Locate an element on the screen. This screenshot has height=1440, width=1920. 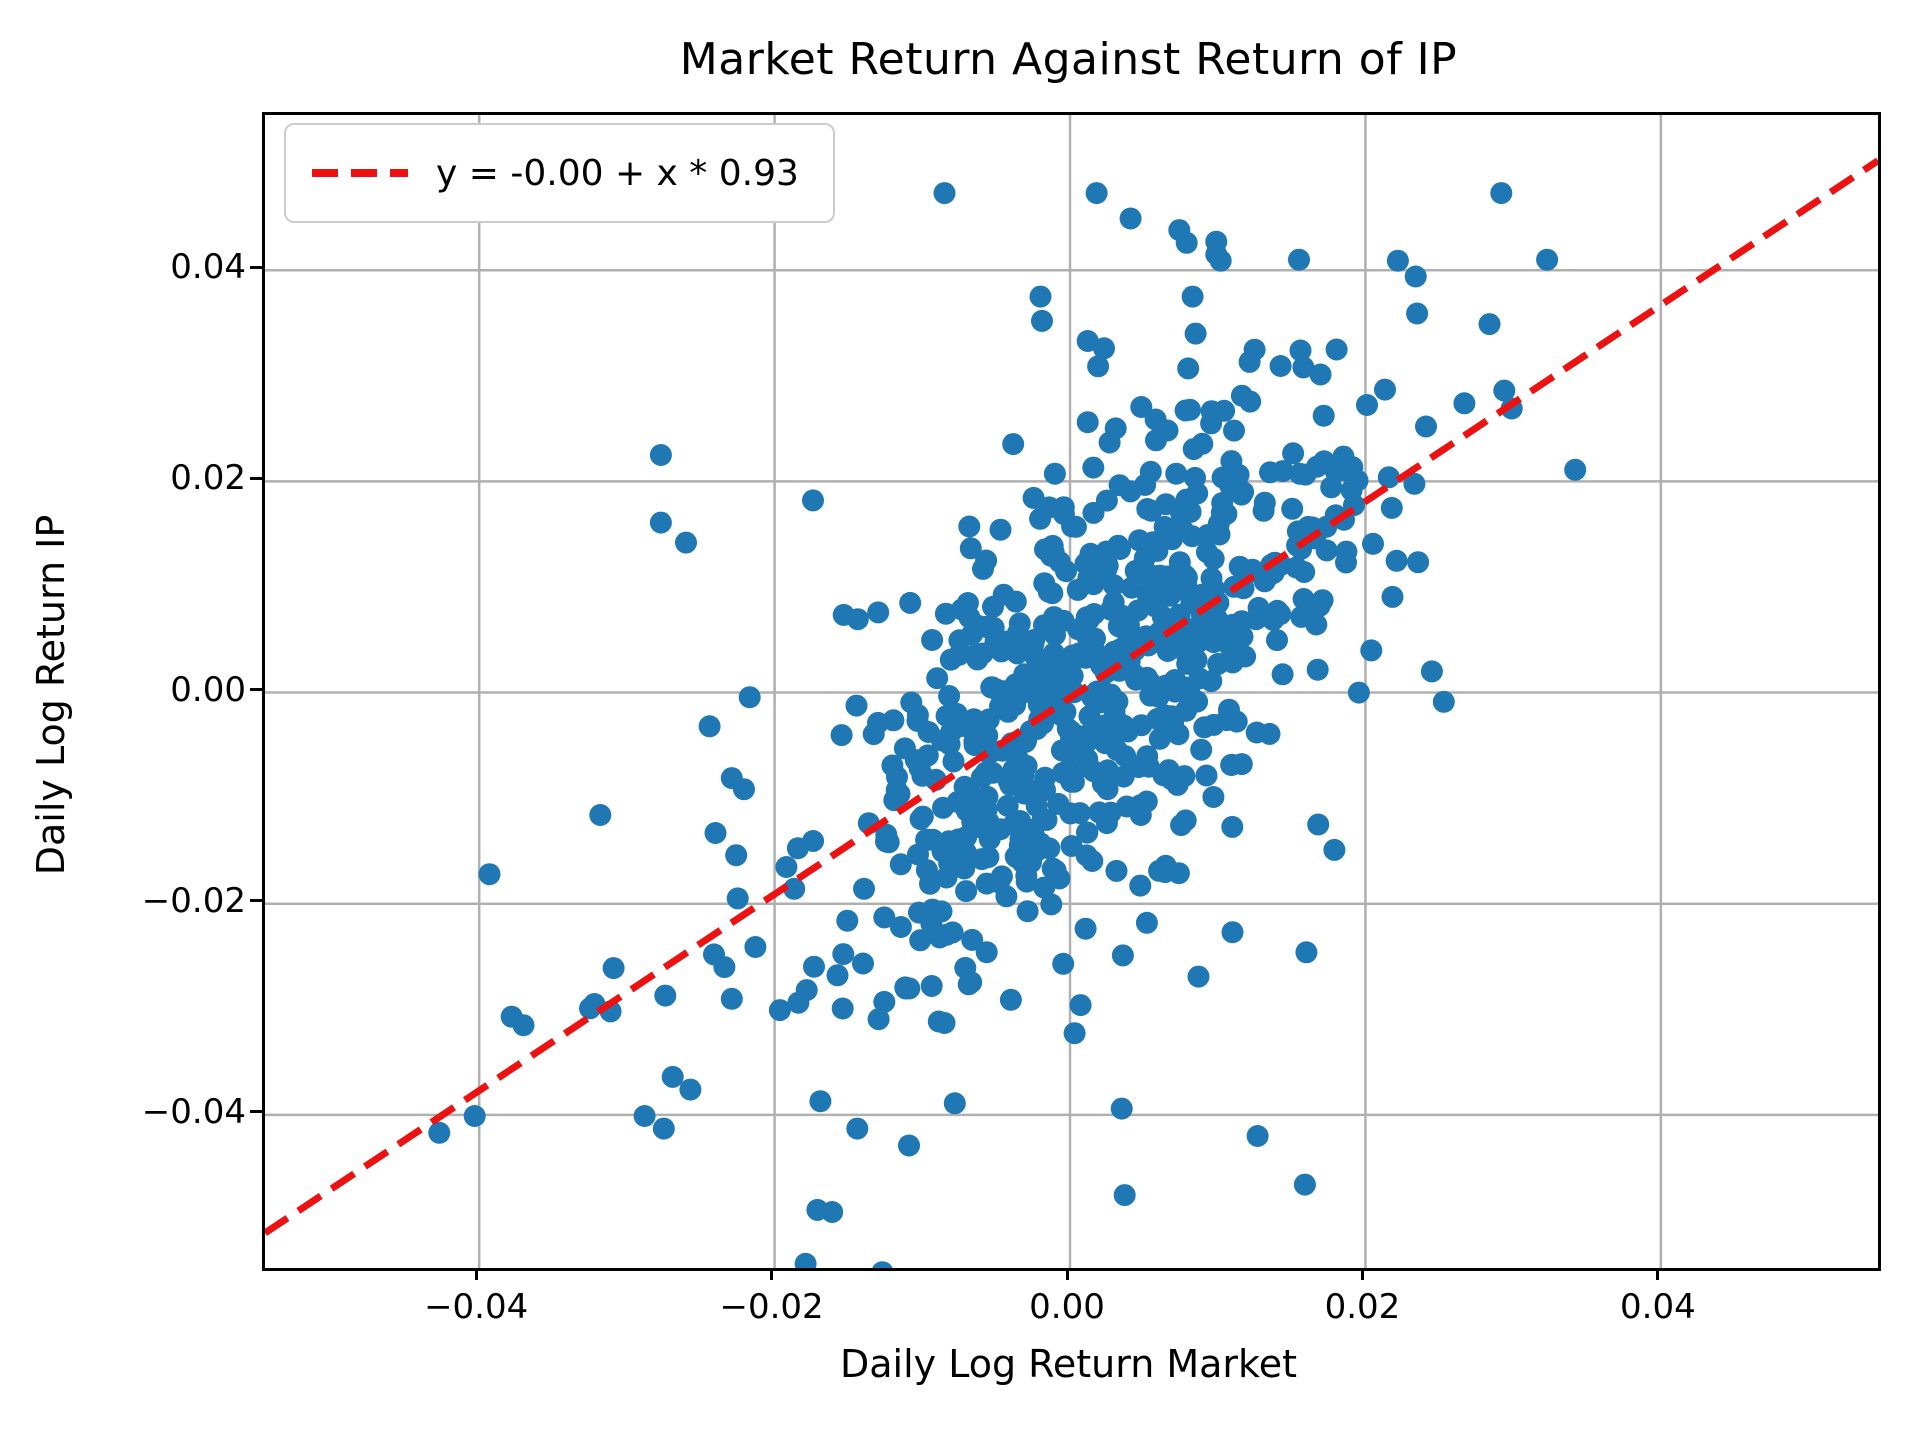
legend-dashed-line-sample is located at coordinates (360, 173).